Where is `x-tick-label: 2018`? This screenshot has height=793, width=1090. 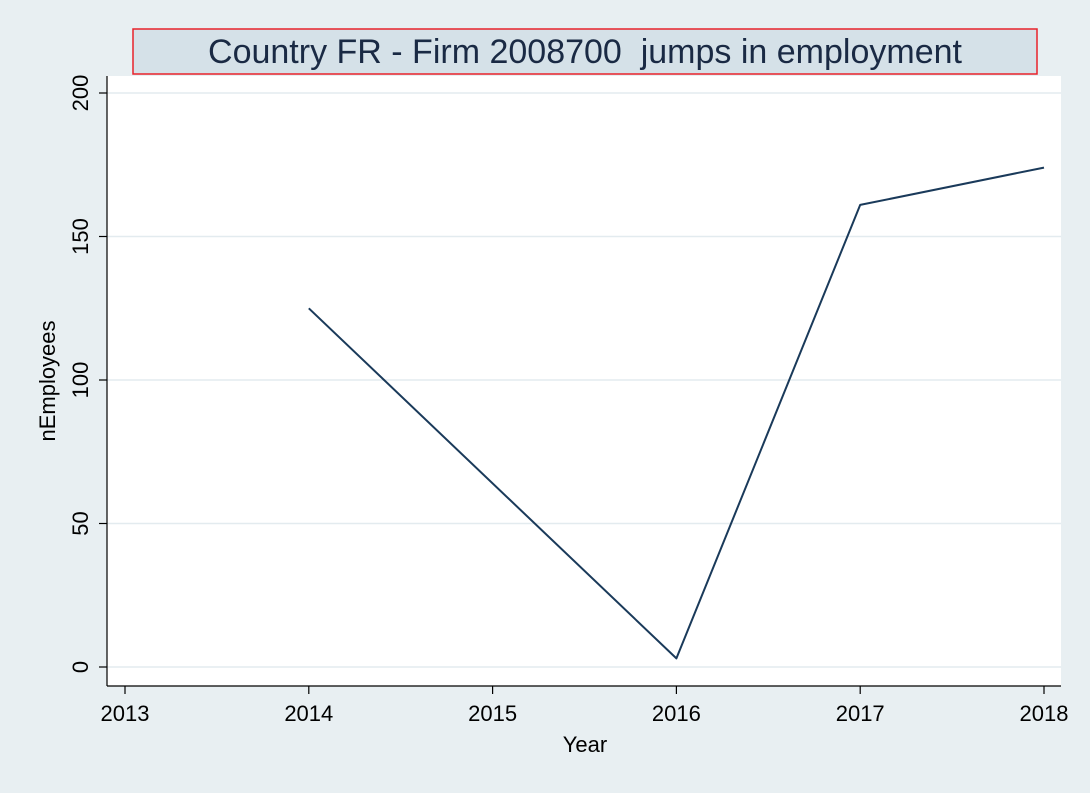 x-tick-label: 2018 is located at coordinates (1044, 713).